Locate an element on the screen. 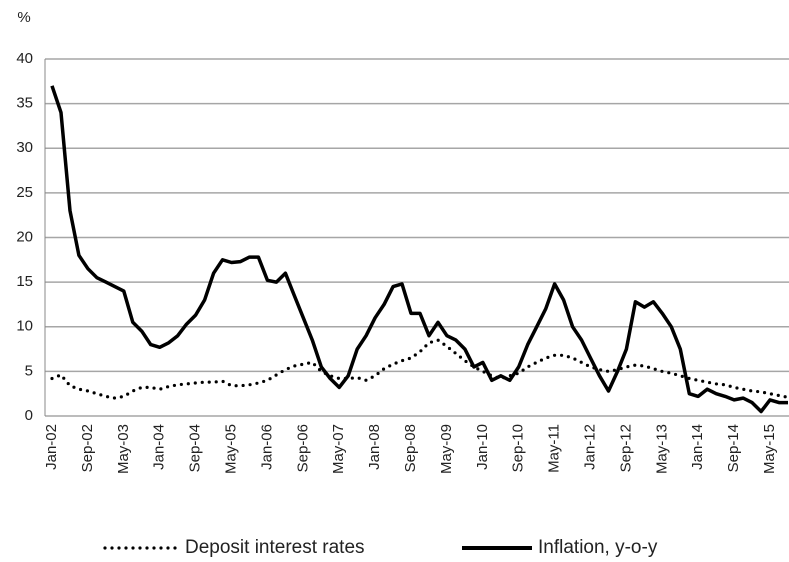  x-tick-label: Jan-12 is located at coordinates (590, 447).